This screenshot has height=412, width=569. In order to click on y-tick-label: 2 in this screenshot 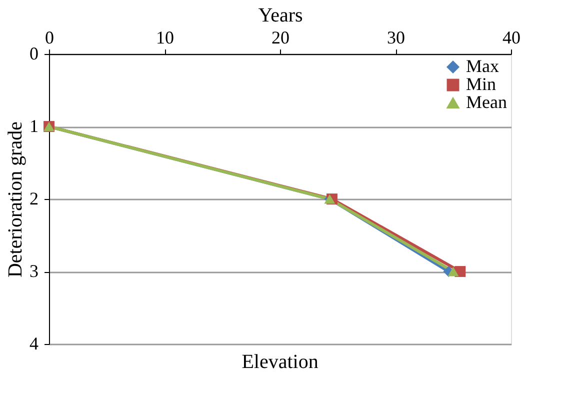, I will do `click(34, 198)`.